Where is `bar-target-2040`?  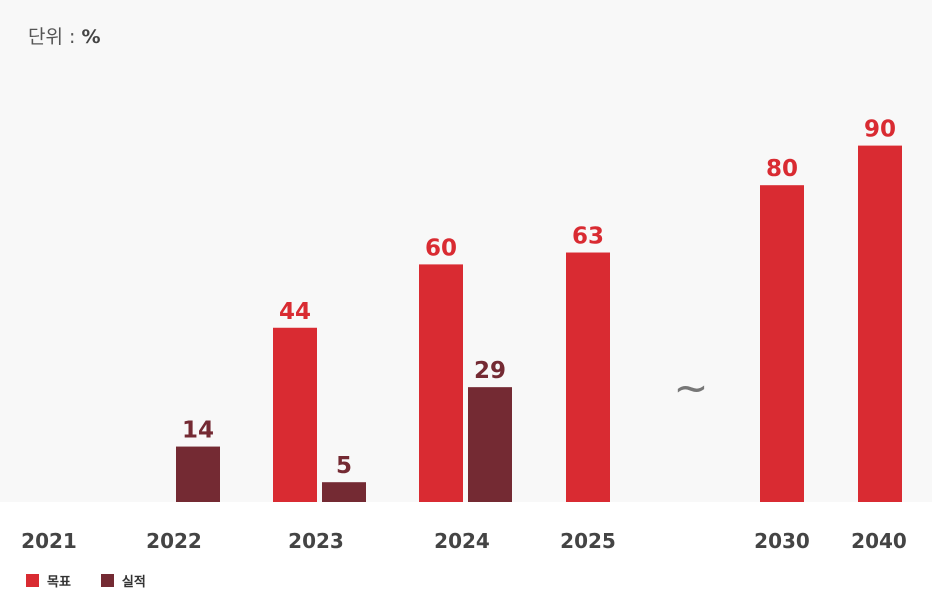
bar-target-2040 is located at coordinates (880, 323).